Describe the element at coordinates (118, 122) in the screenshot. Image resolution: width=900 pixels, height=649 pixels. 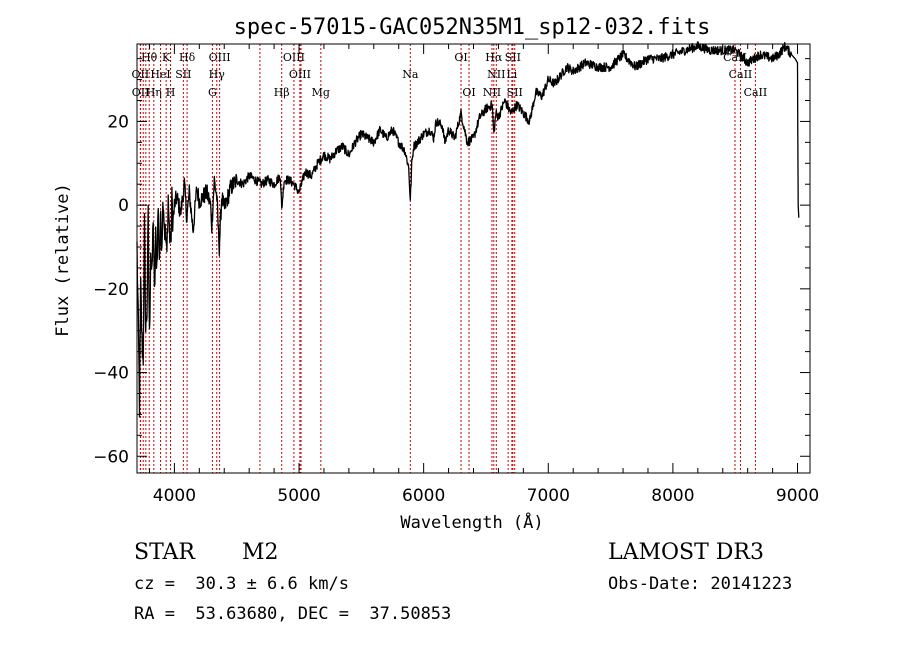
I see `y-tick-label: 20` at that location.